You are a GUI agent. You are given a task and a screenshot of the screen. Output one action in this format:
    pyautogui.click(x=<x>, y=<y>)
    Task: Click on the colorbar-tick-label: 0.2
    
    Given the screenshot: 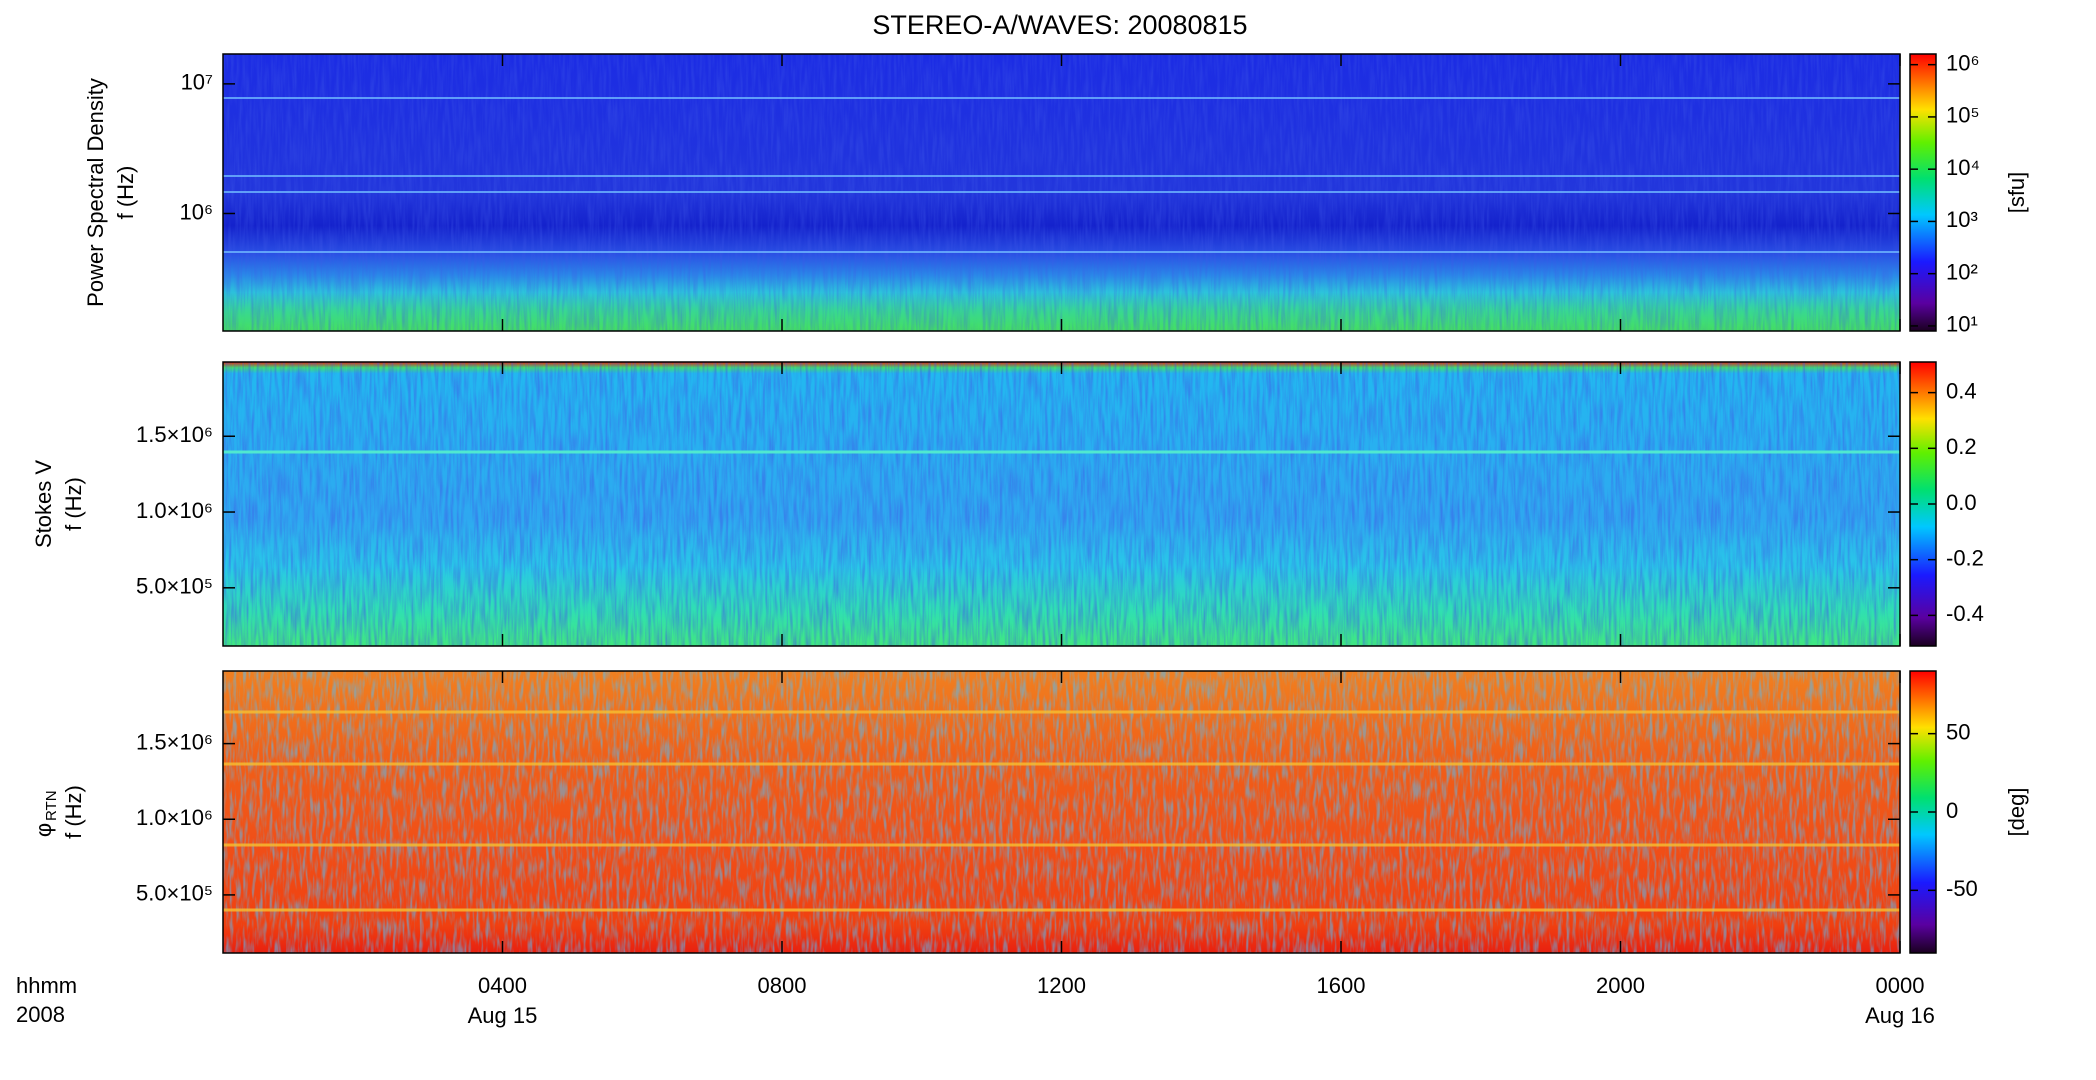 What is the action you would take?
    pyautogui.click(x=1961, y=446)
    